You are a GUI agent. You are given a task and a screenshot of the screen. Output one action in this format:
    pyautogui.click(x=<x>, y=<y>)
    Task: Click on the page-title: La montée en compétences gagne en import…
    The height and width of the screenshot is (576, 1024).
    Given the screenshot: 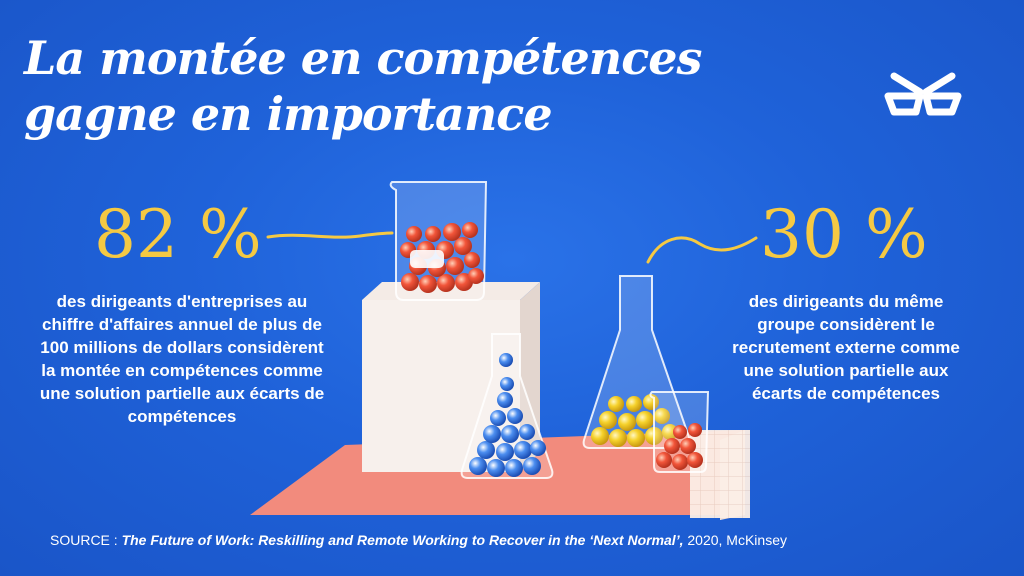 What is the action you would take?
    pyautogui.click(x=363, y=86)
    